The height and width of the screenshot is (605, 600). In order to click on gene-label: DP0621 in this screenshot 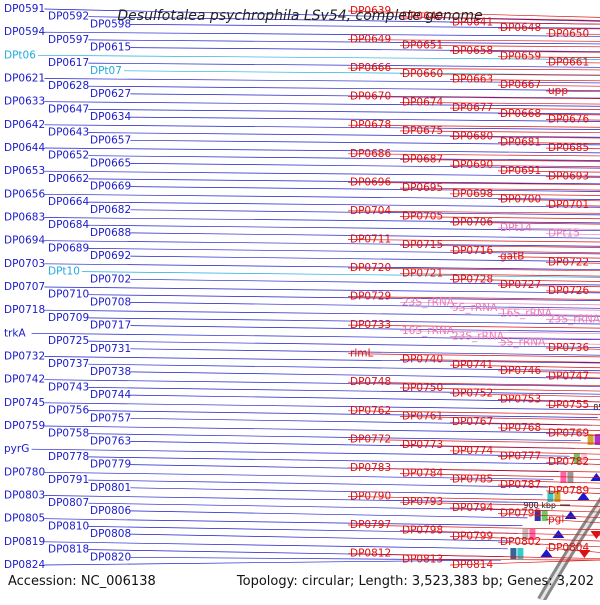, I will do `click(24, 79)`.